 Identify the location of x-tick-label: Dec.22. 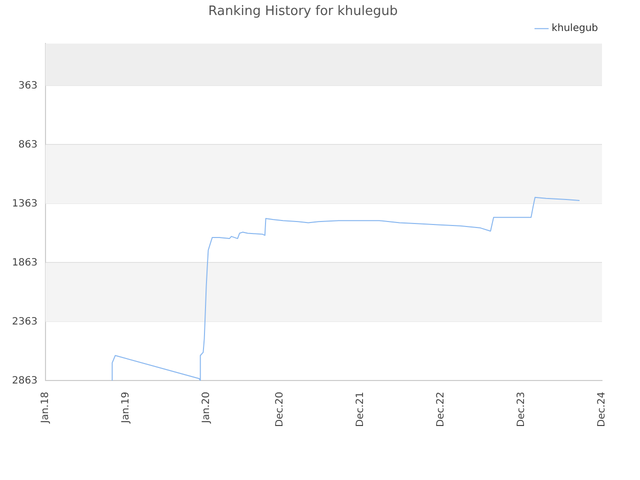
(441, 410).